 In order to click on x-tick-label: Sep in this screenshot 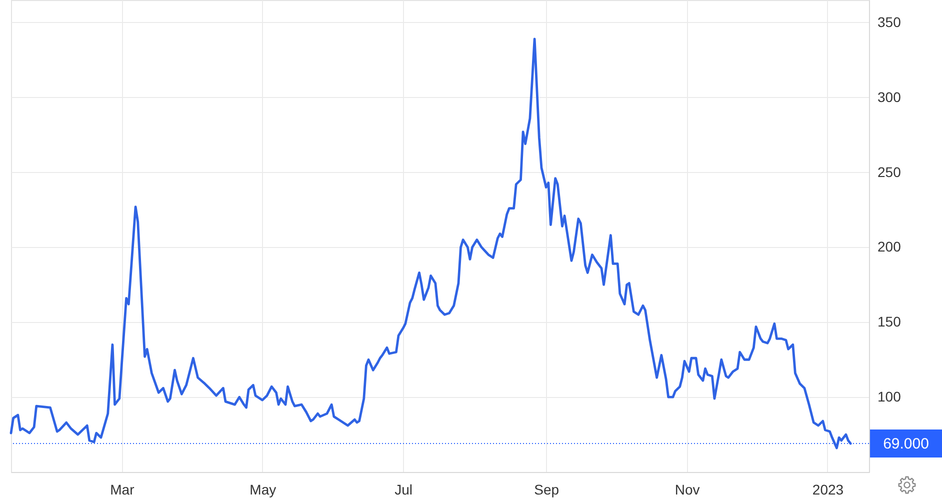, I will do `click(547, 490)`.